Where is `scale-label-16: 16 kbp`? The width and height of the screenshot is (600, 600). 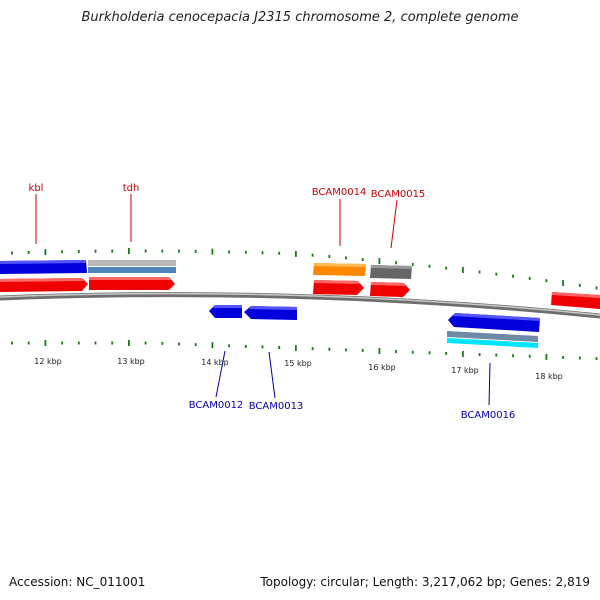 scale-label-16: 16 kbp is located at coordinates (382, 367).